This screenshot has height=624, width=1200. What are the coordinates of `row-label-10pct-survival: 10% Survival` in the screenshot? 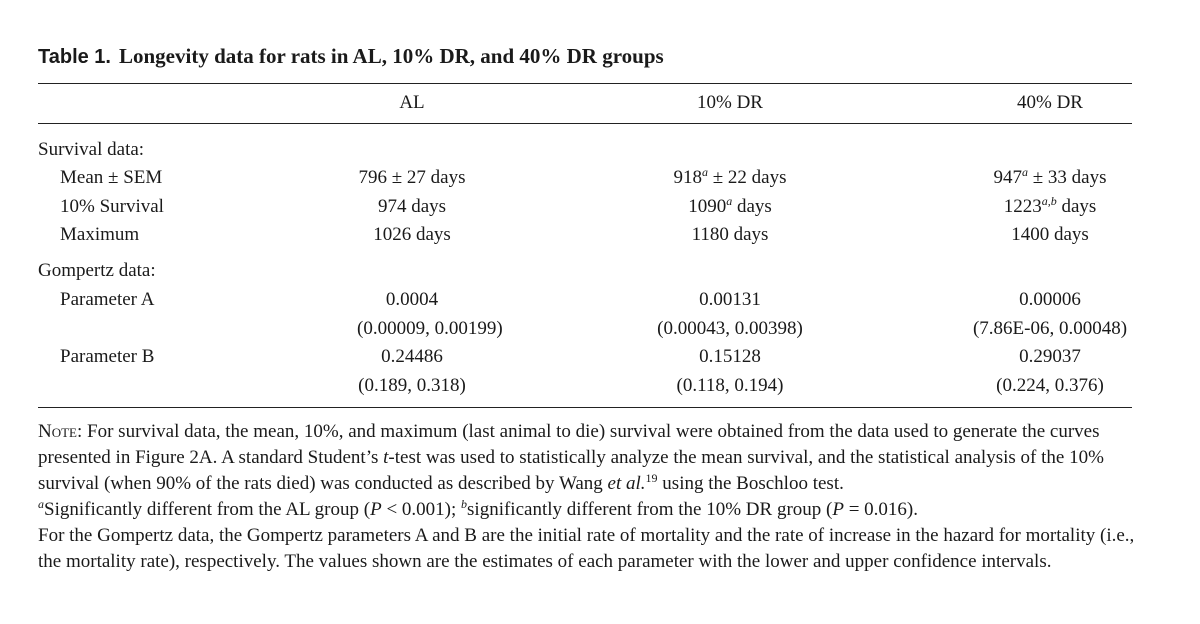 It's located at (112, 206).